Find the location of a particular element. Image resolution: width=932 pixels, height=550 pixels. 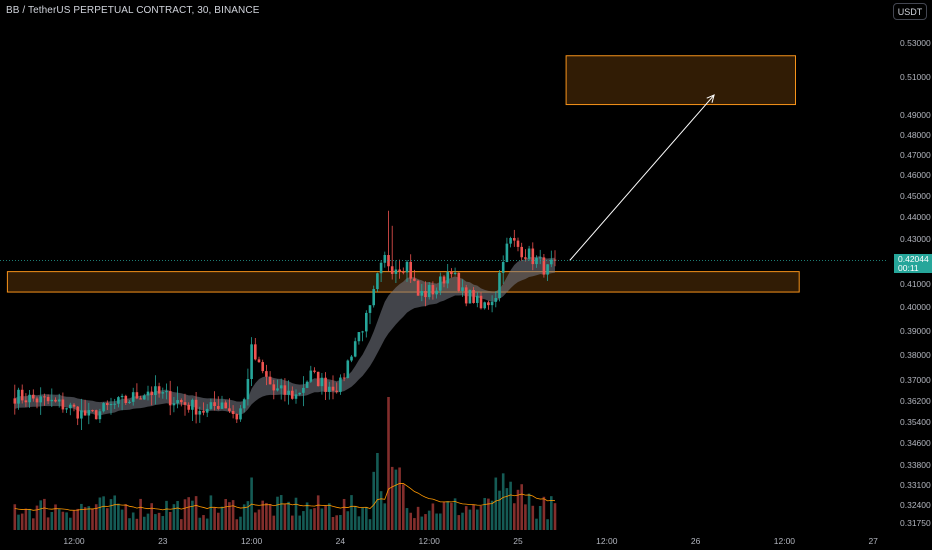

projection-arrow is located at coordinates (642, 177).